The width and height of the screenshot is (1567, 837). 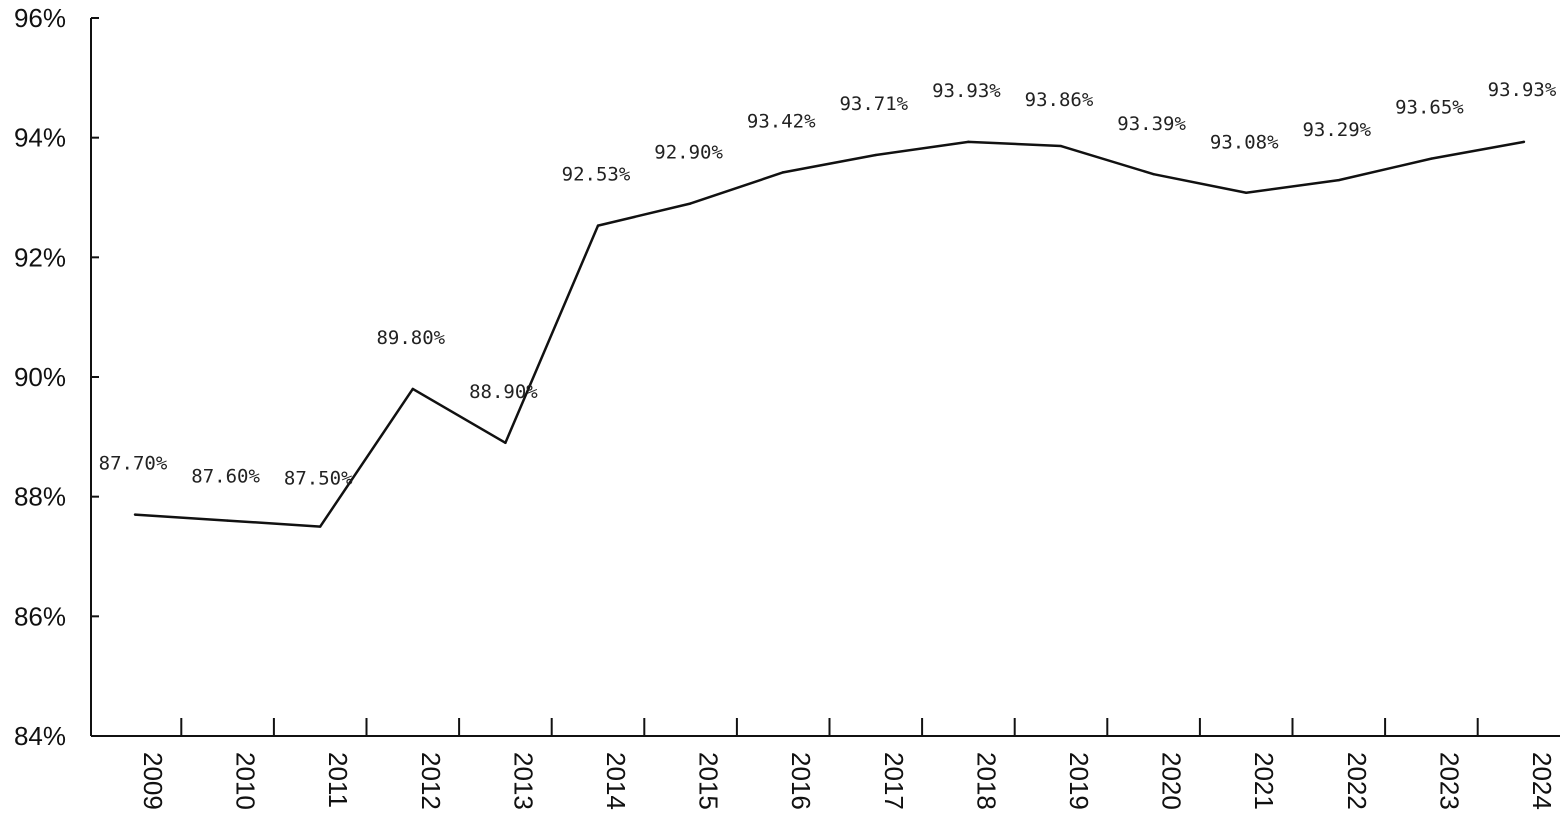 What do you see at coordinates (338, 780) in the screenshot?
I see `x-tick-label: 2011` at bounding box center [338, 780].